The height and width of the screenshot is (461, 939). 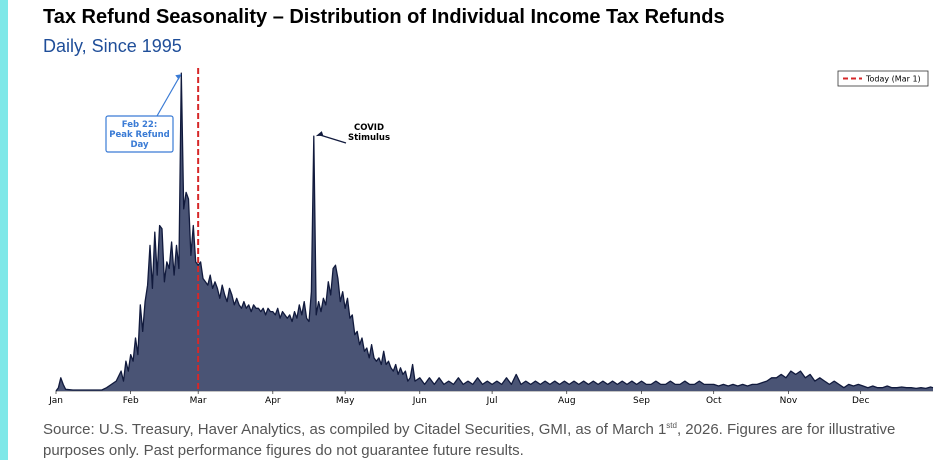 What do you see at coordinates (492, 401) in the screenshot?
I see `x-tick-label: Jul` at bounding box center [492, 401].